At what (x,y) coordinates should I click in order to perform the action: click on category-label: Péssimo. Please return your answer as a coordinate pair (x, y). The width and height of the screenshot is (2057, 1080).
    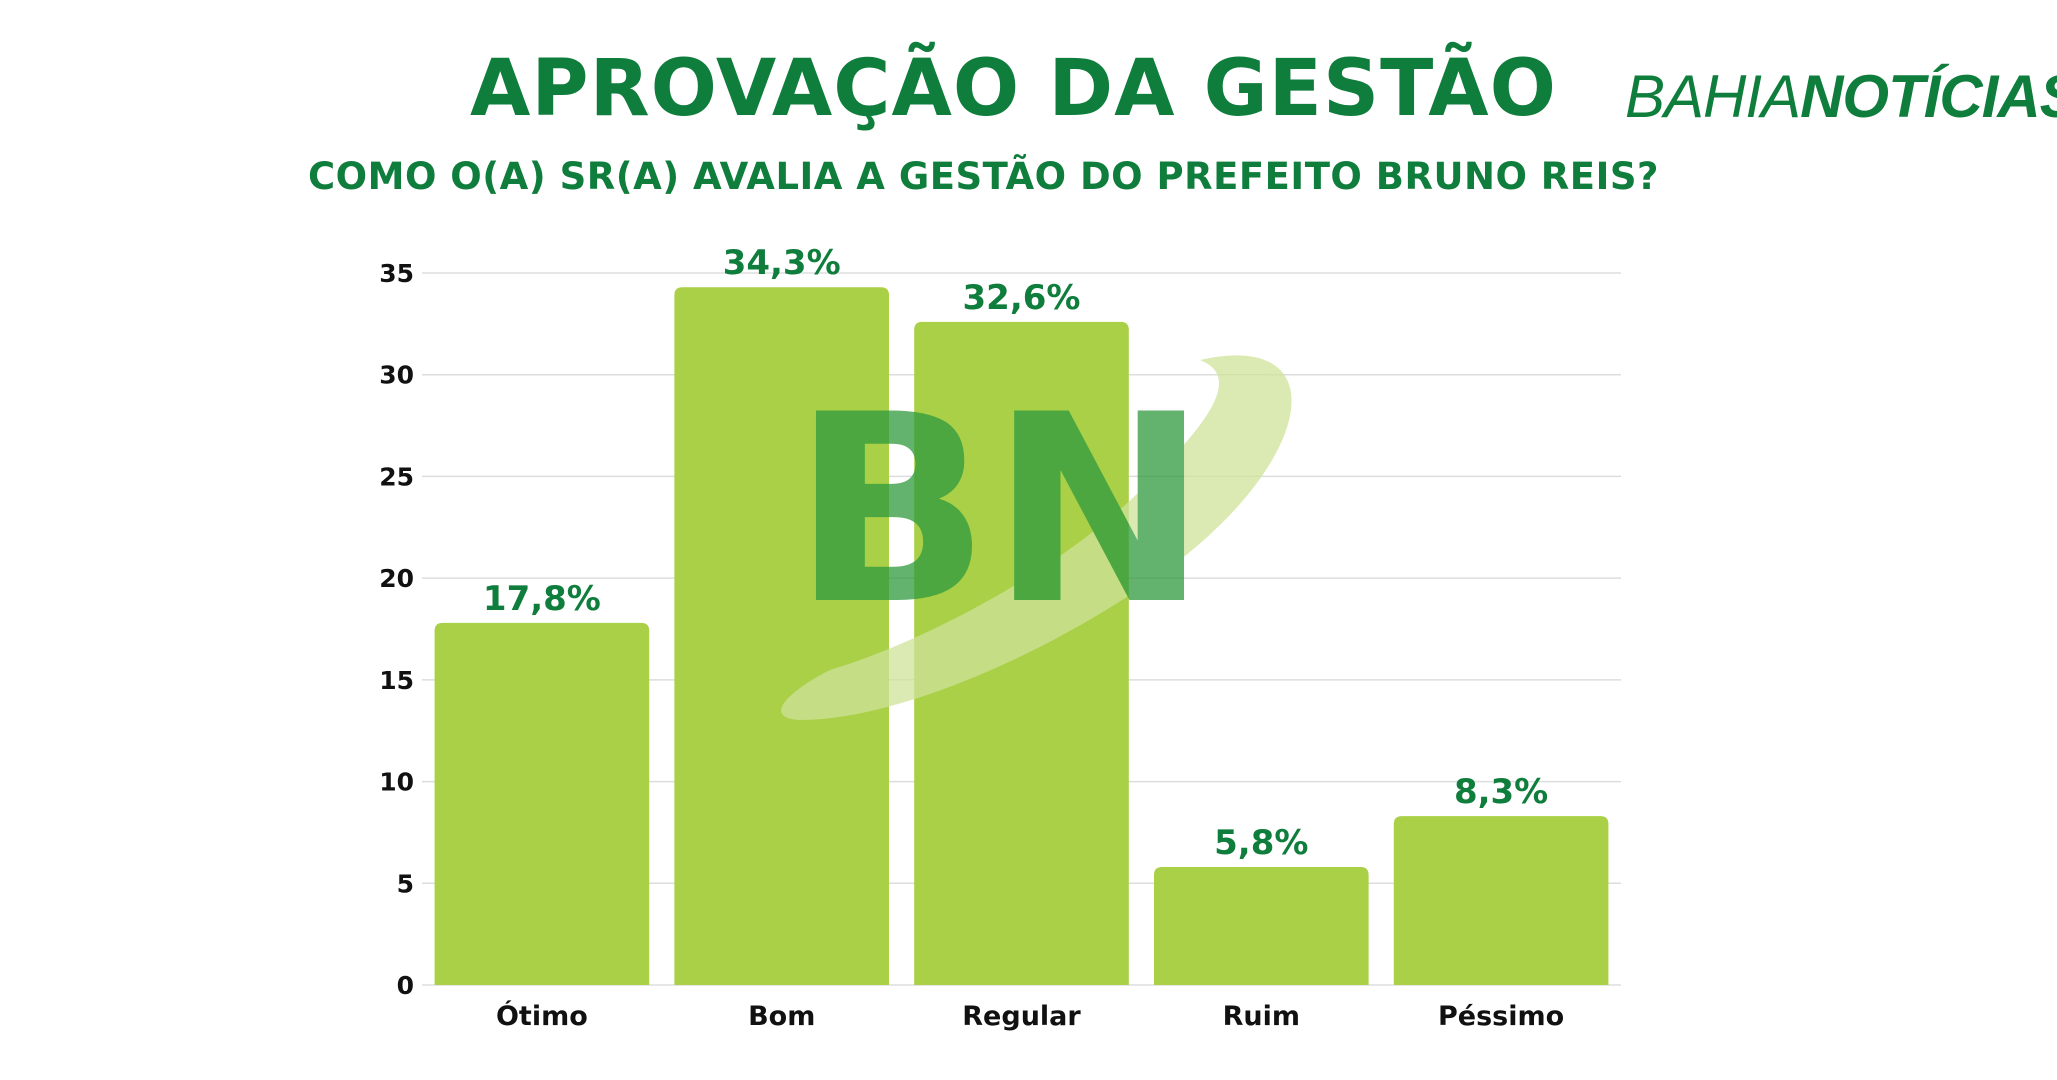
    Looking at the image, I should click on (1501, 1016).